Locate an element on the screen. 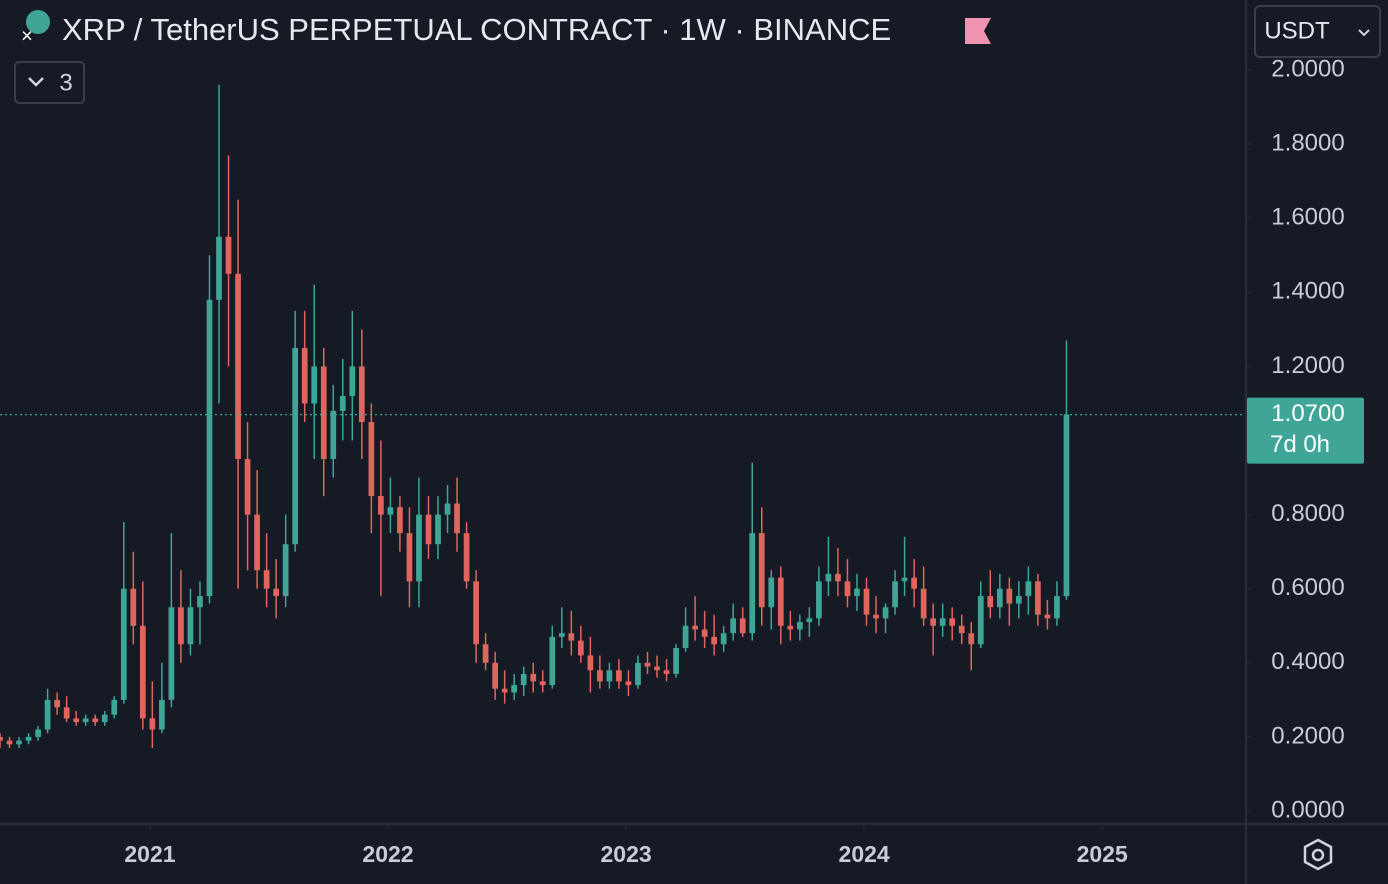  indicator-toggle is located at coordinates (49, 82).